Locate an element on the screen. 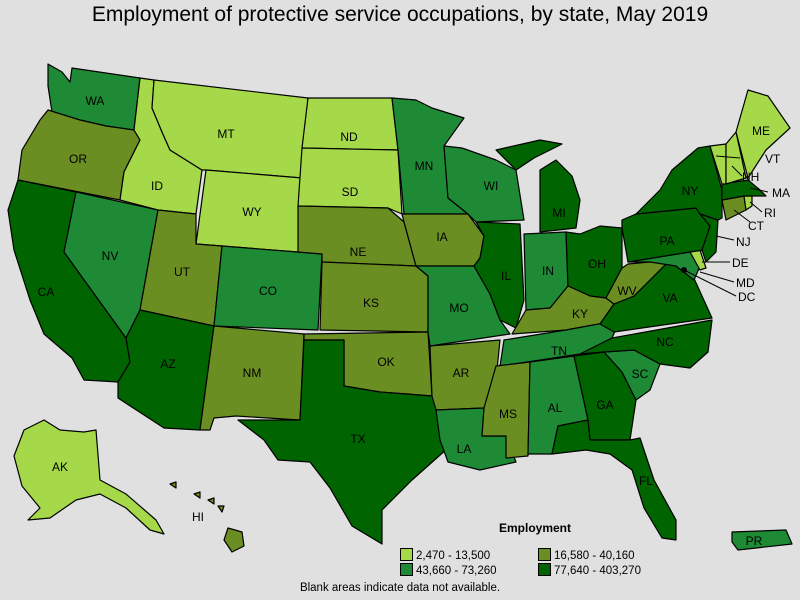 This screenshot has width=800, height=600. leader-vt is located at coordinates (728, 157).